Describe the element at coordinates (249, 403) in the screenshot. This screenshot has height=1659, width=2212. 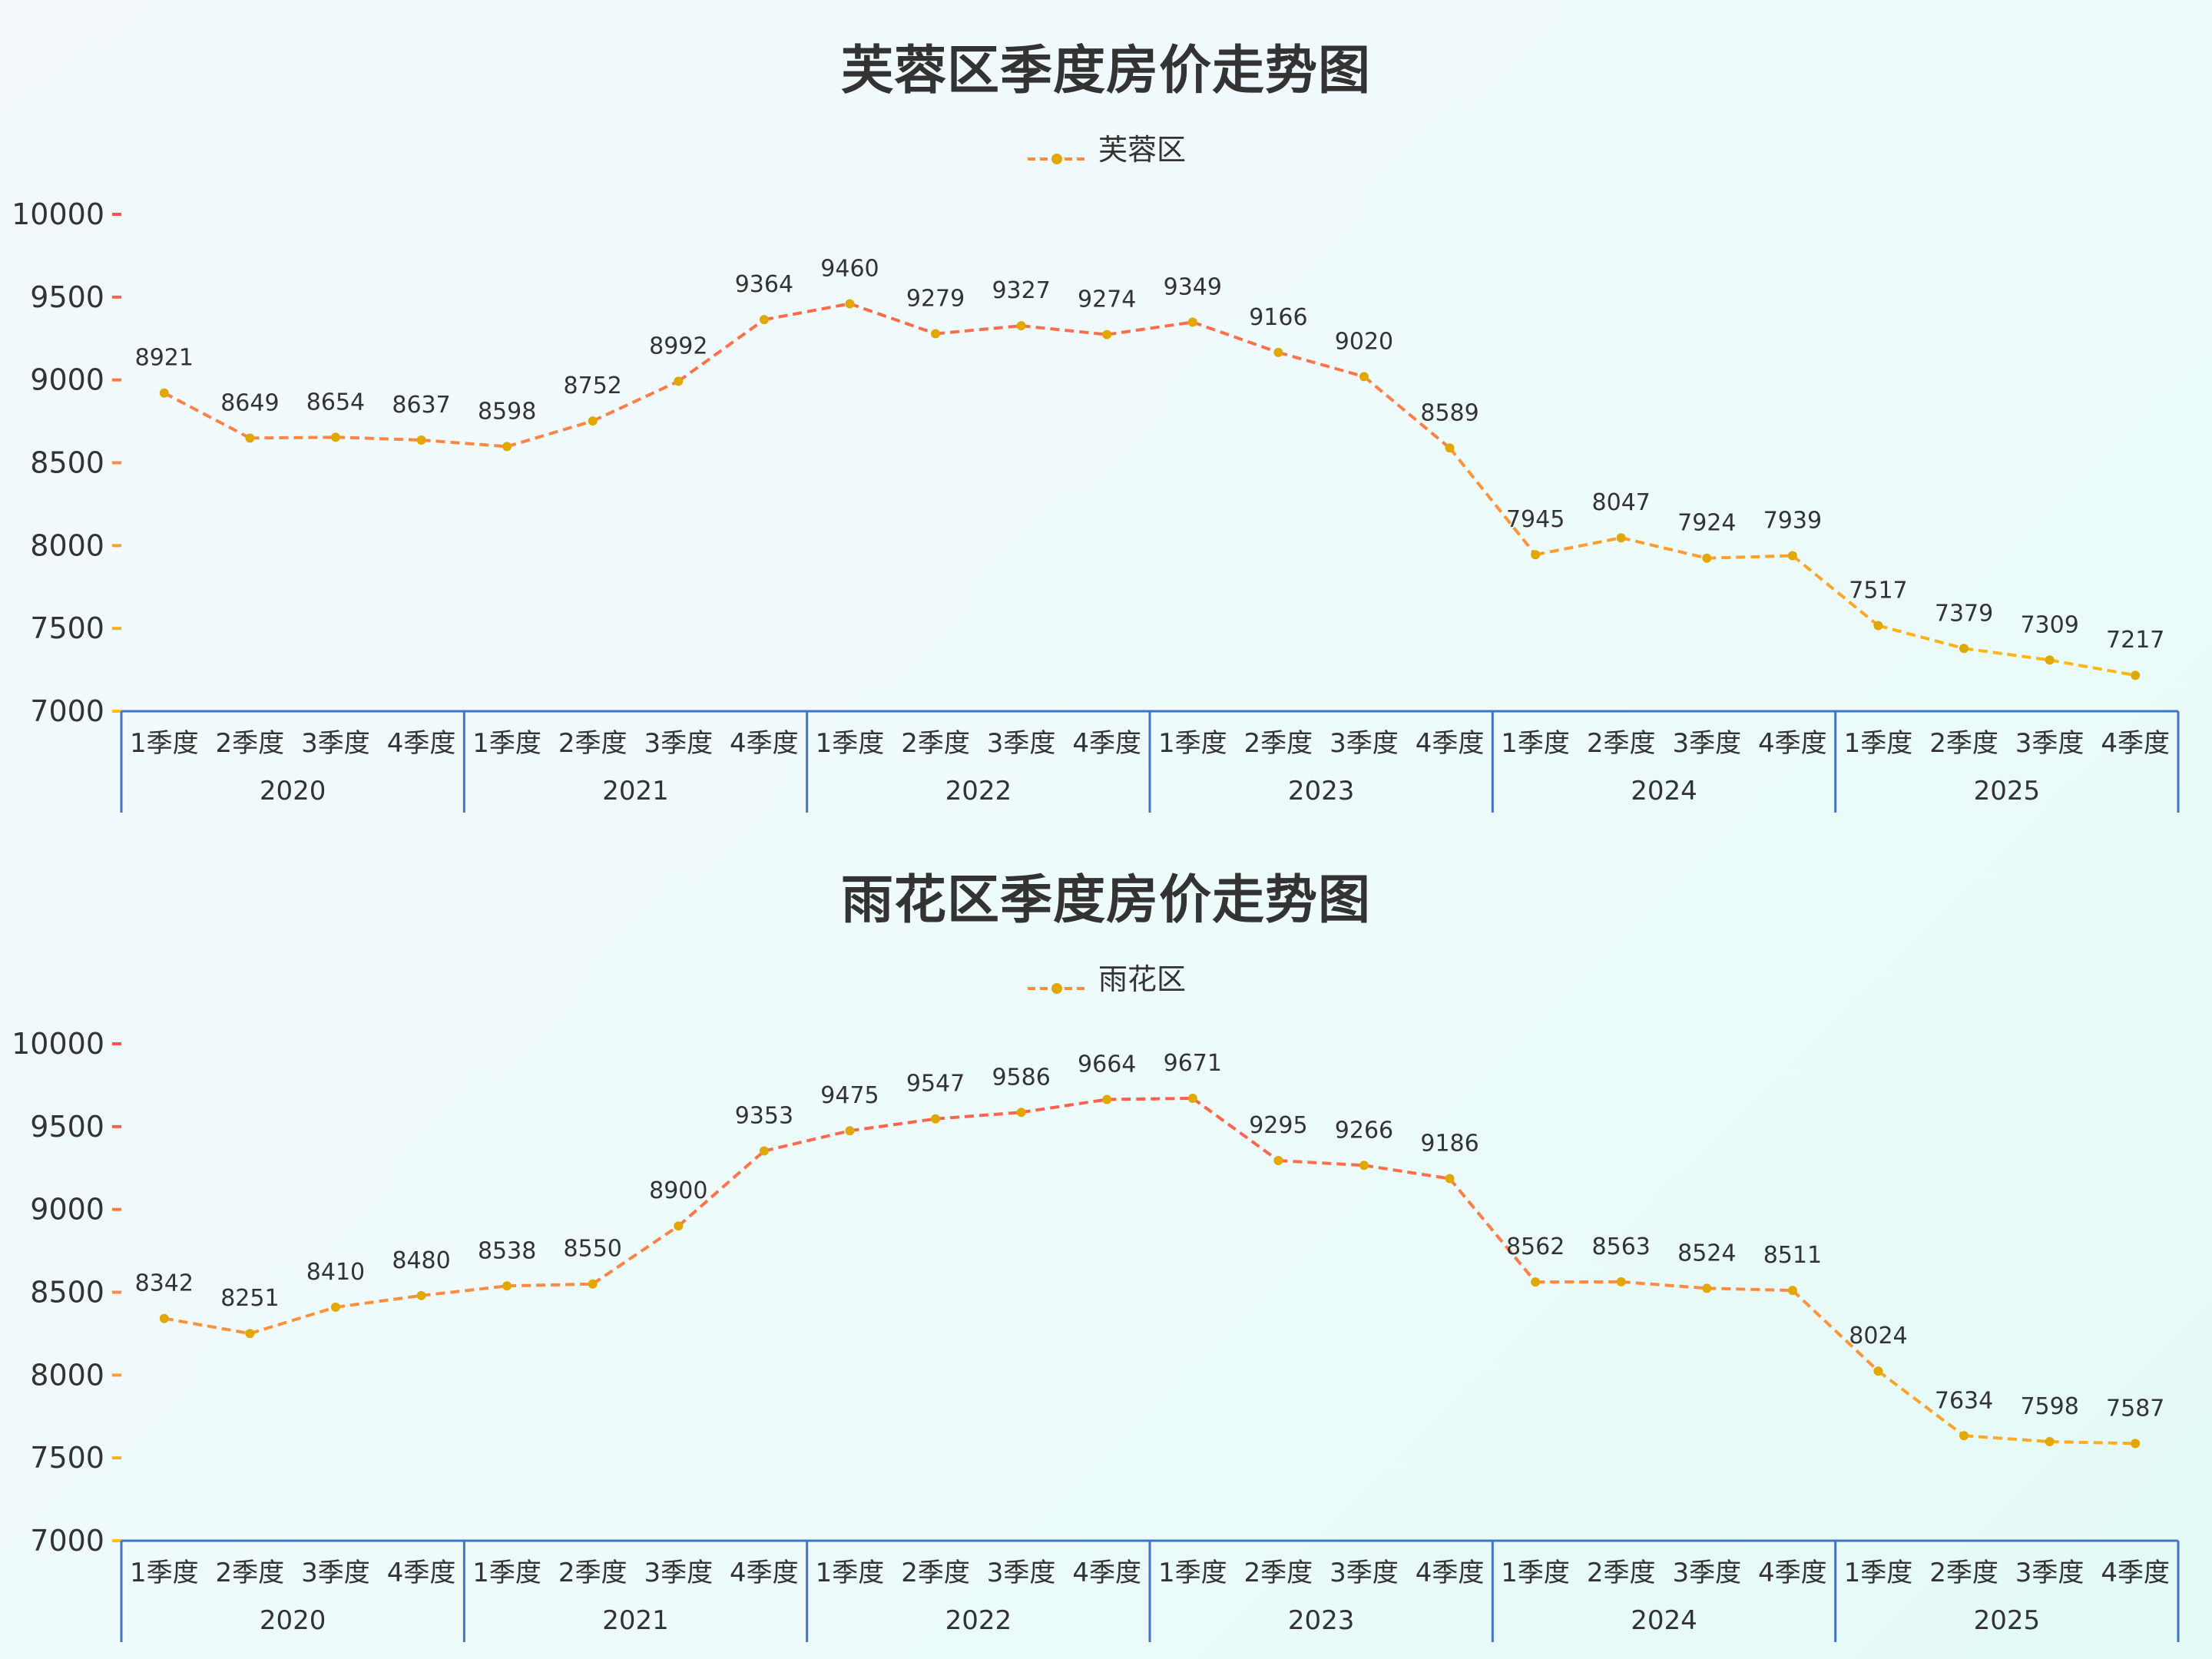
I see `svg-text: 8649` at that location.